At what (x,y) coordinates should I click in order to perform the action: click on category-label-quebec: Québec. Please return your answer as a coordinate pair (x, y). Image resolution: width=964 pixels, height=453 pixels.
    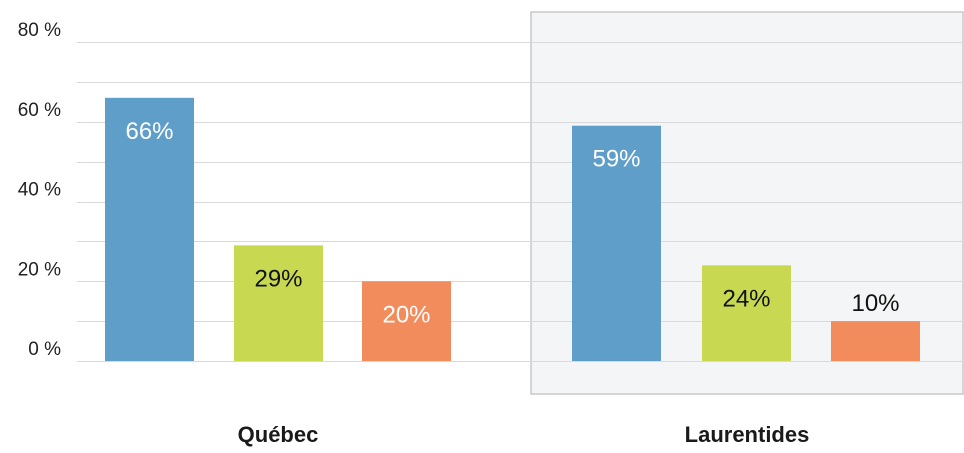
    Looking at the image, I should click on (278, 434).